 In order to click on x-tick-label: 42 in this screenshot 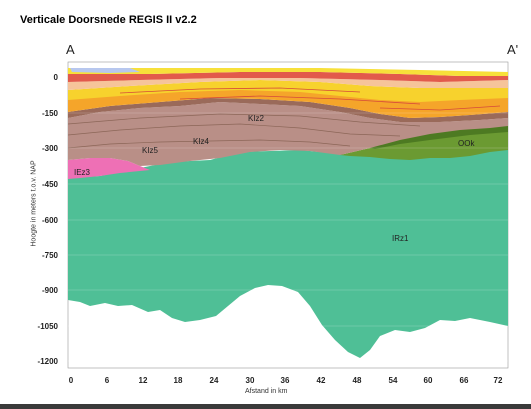, I will do `click(321, 380)`.